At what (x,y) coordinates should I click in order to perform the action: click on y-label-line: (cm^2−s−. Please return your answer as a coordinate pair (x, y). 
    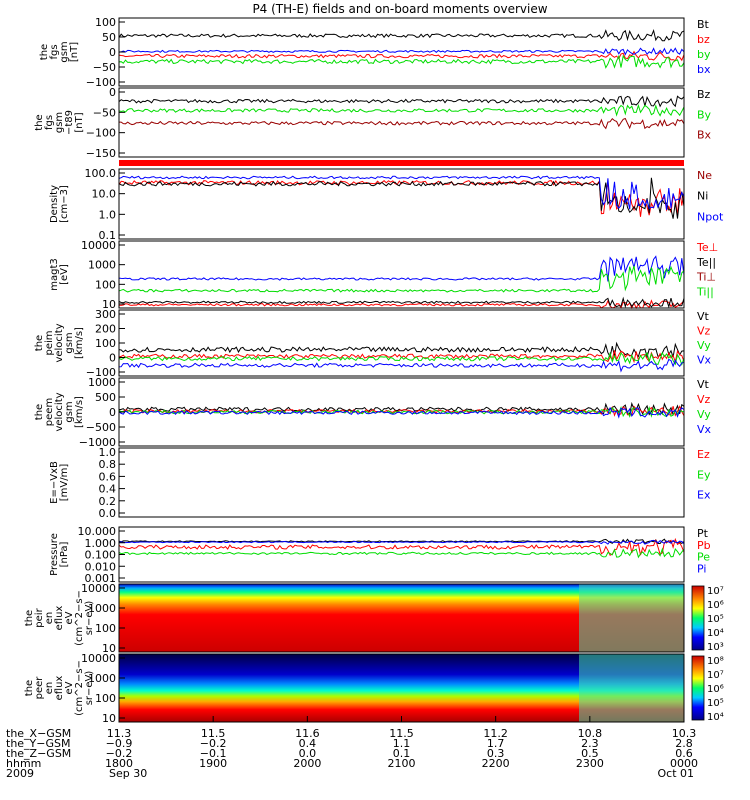
    Looking at the image, I should click on (79, 618).